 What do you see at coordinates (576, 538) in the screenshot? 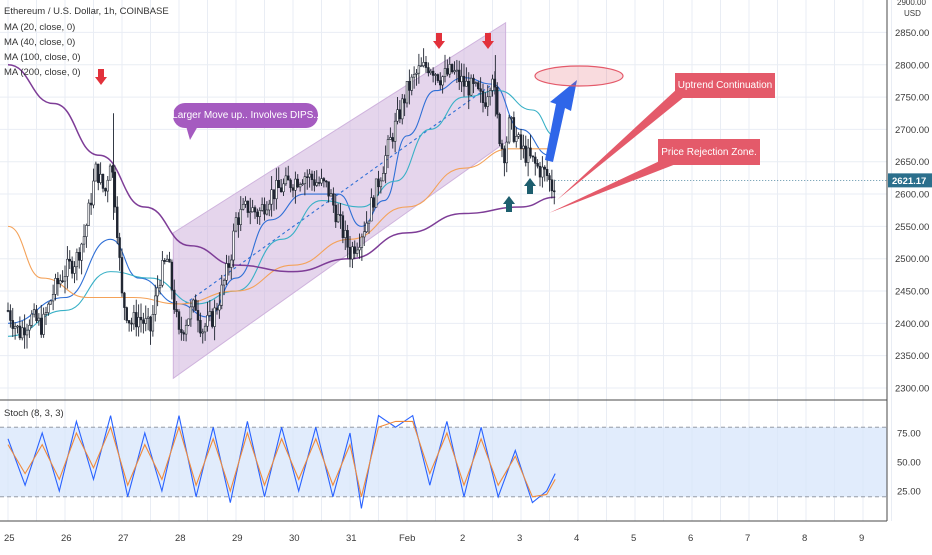
I see `time-tick-label: 4` at bounding box center [576, 538].